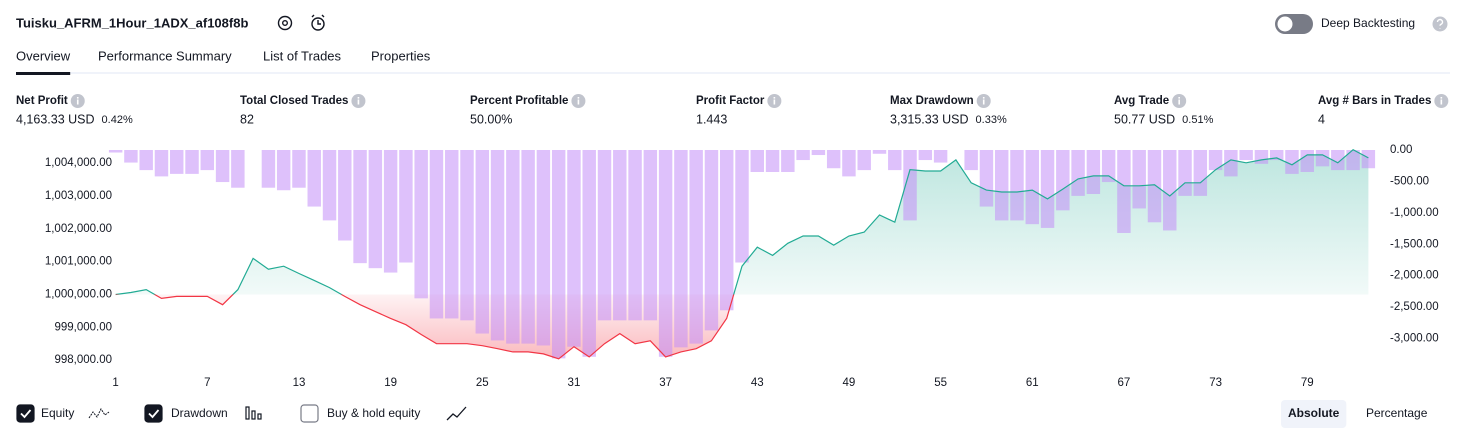 Image resolution: width=1466 pixels, height=438 pixels. I want to click on drawdown-legend-icon, so click(253, 413).